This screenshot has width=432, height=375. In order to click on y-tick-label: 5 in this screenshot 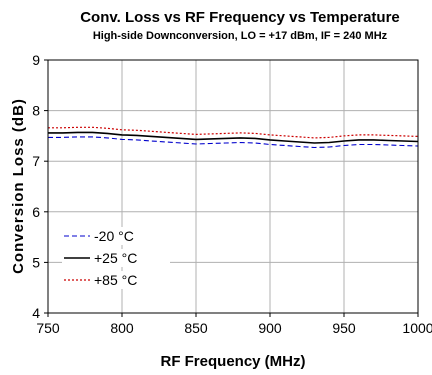, I will do `click(36, 262)`.